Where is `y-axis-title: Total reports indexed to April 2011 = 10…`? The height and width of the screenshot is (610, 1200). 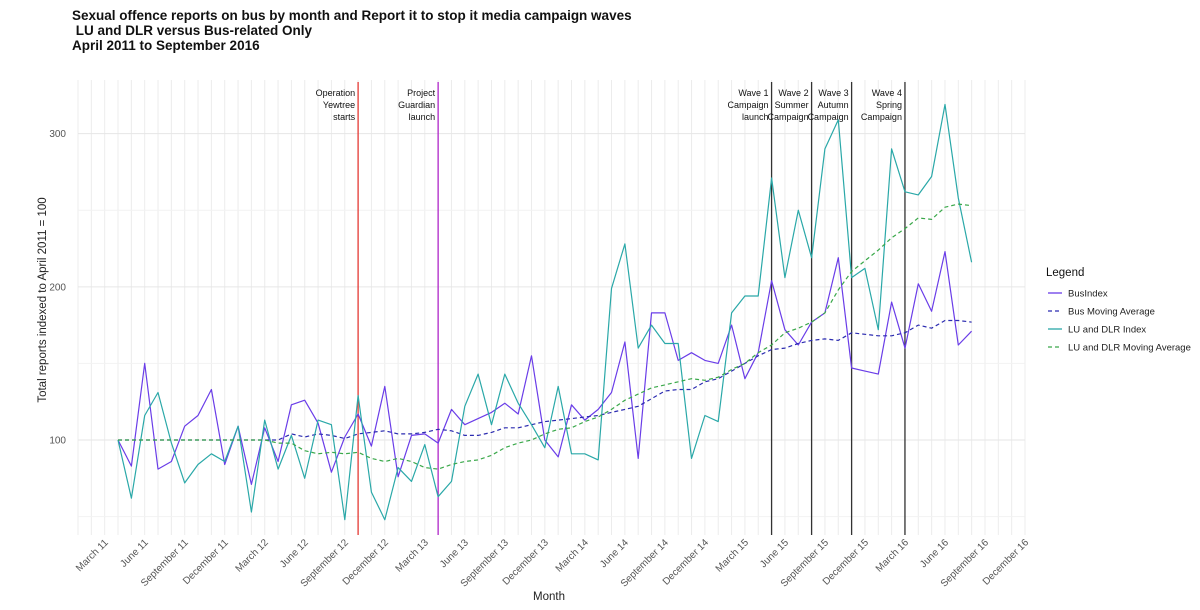 y-axis-title: Total reports indexed to April 2011 = 10… is located at coordinates (43, 299).